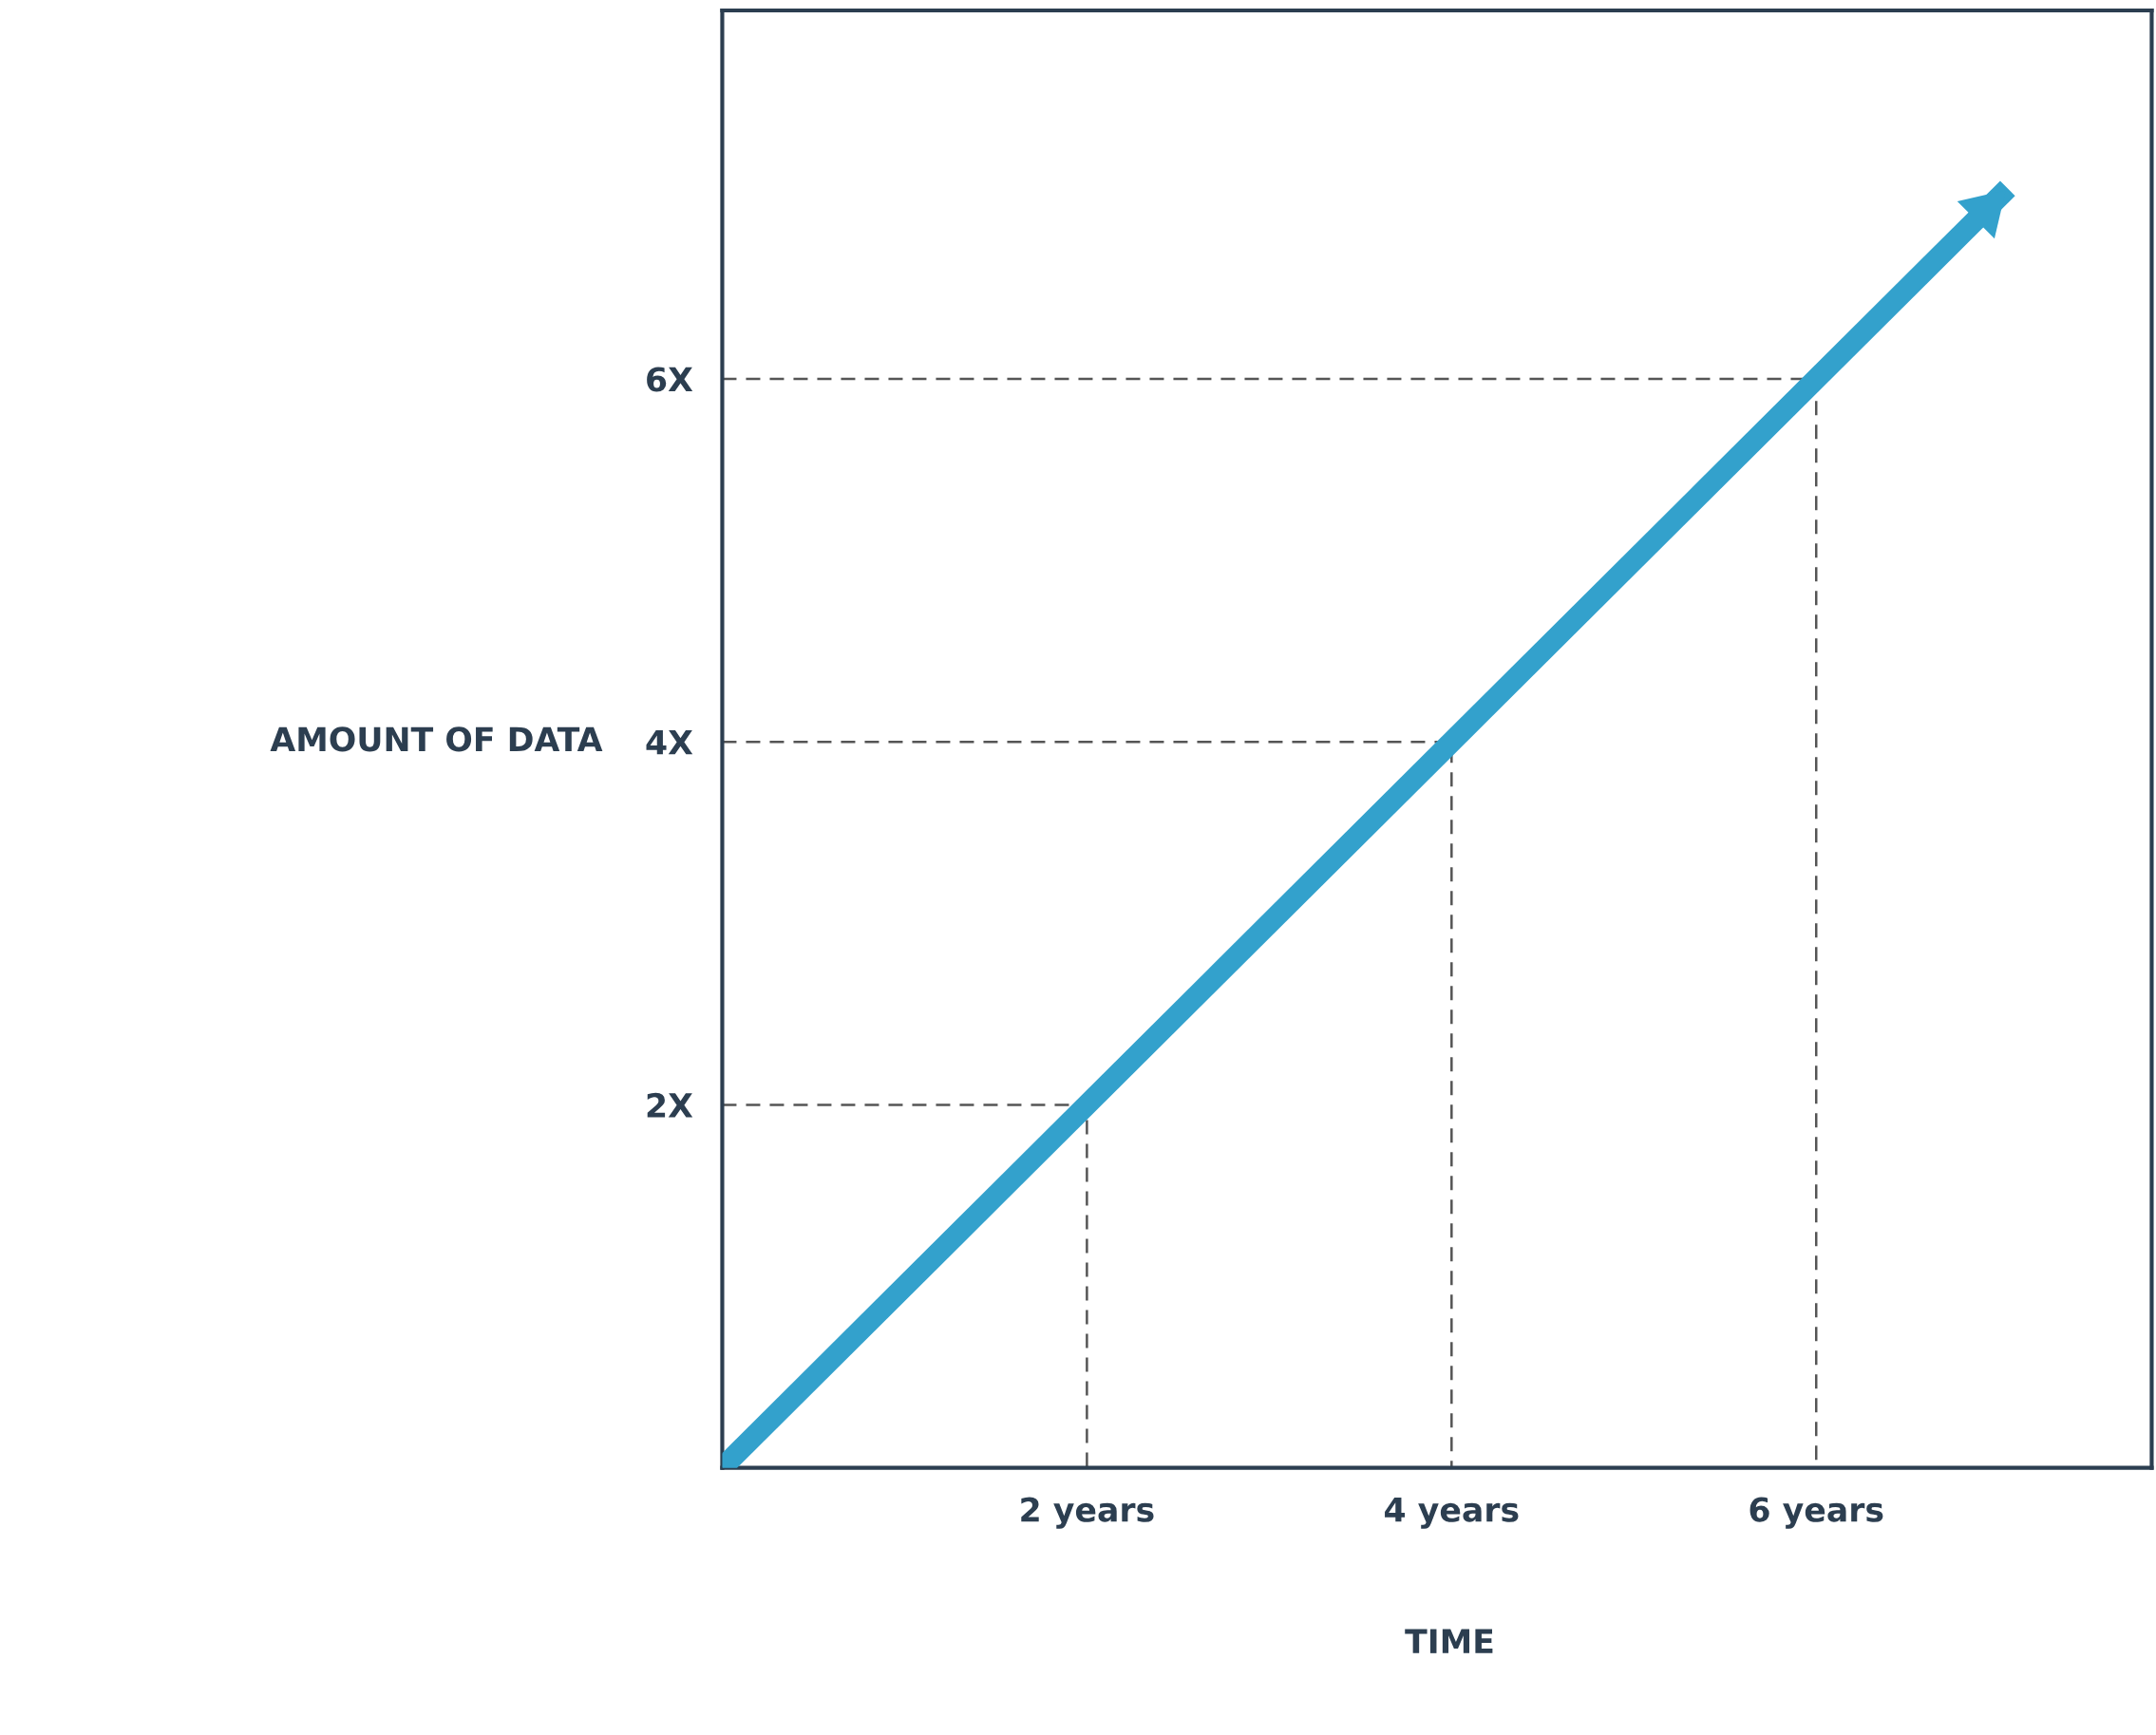  What do you see at coordinates (669, 742) in the screenshot?
I see `y-tick-label: 4X` at bounding box center [669, 742].